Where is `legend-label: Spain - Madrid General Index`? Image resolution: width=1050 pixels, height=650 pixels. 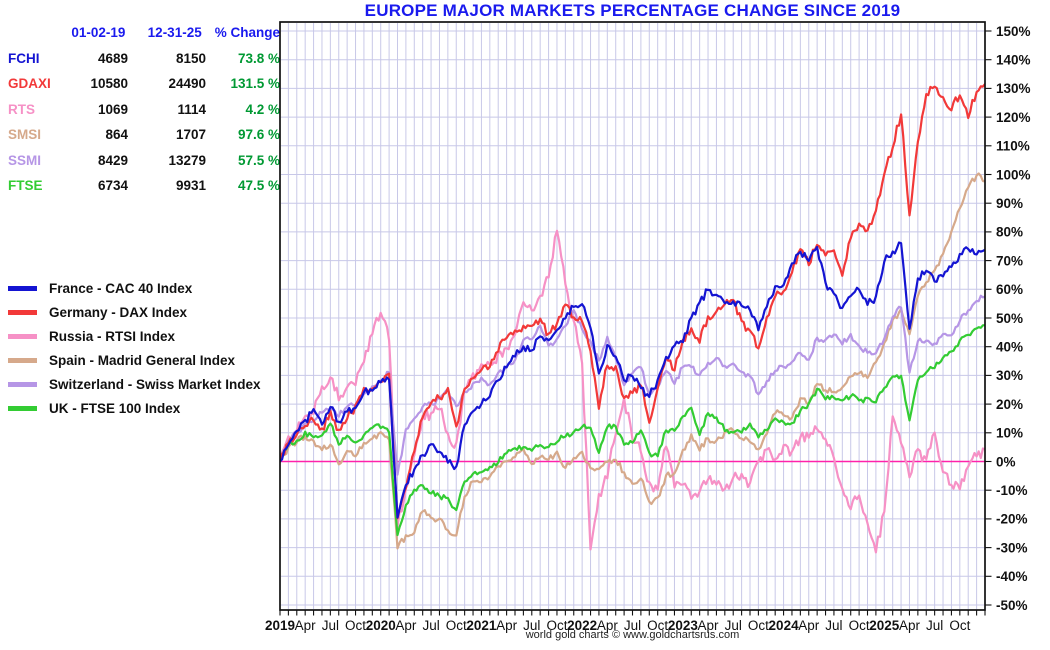
legend-label: Spain - Madrid General Index is located at coordinates (142, 360).